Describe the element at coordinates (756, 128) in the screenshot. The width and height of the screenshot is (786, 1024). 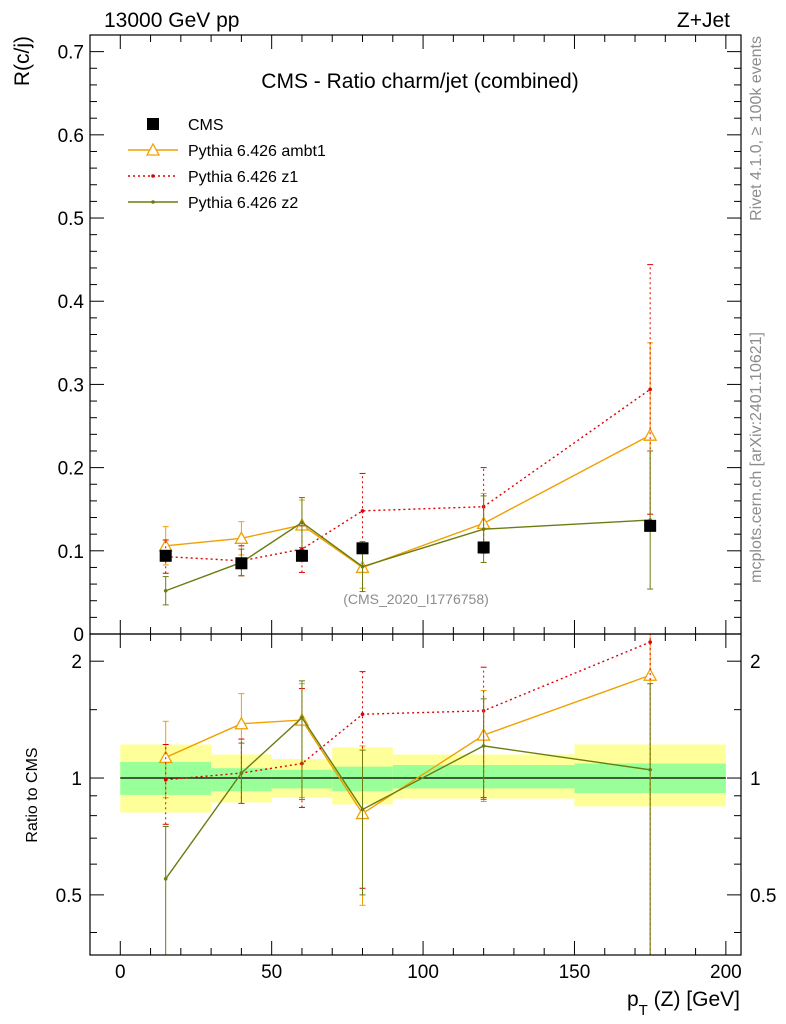
I see `rivet-version-label: Rivet 4.1.0, ≥ 100k events` at that location.